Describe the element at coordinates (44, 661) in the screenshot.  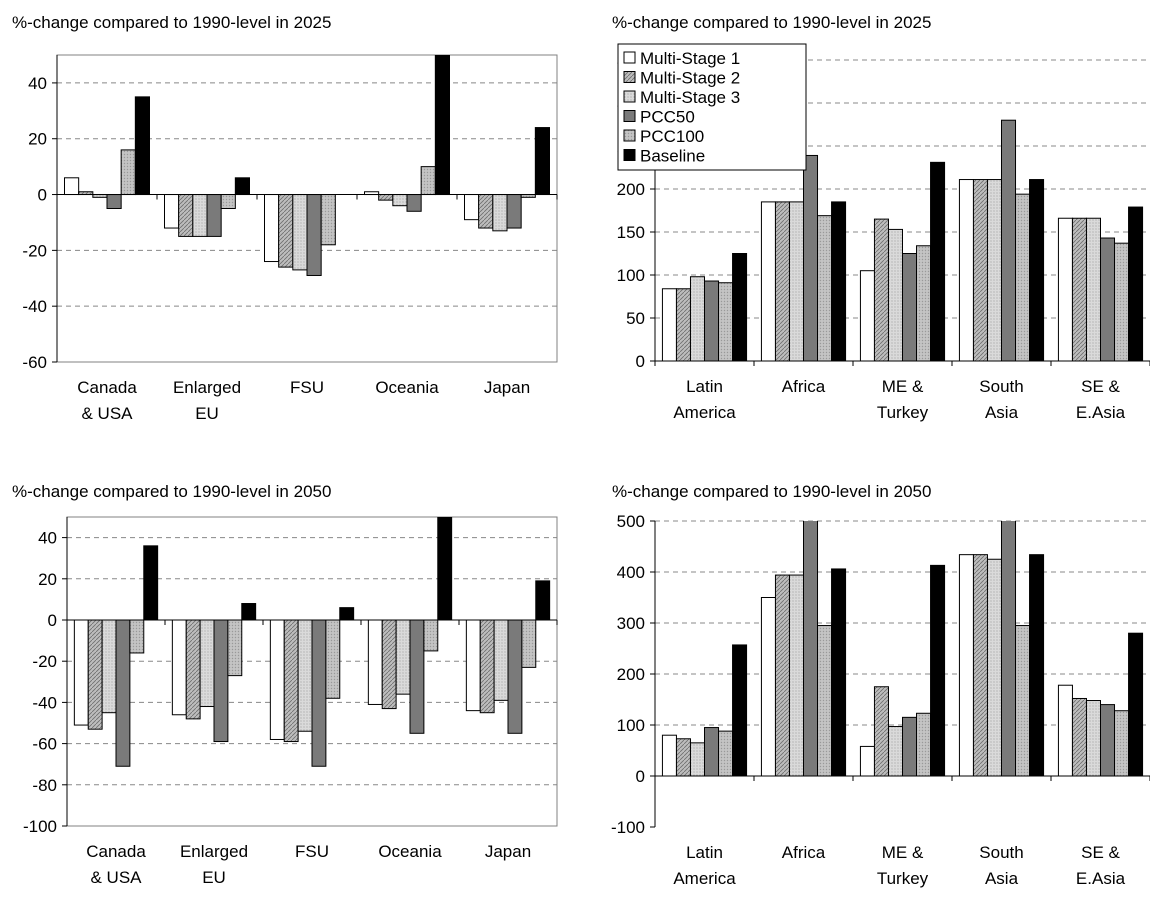
I see `y-tick-label: -20` at that location.